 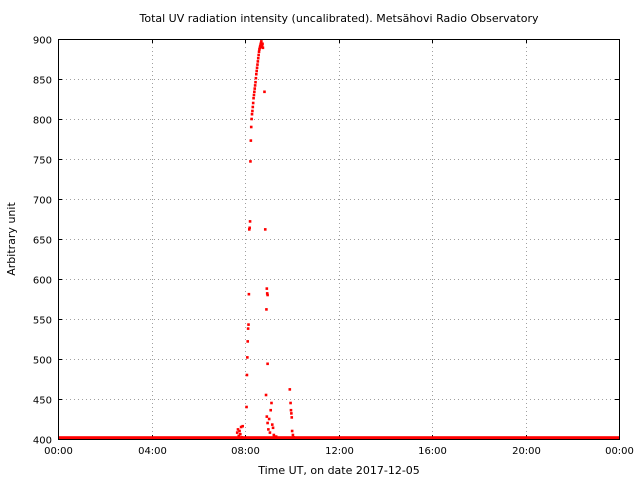 I want to click on x-tick-label: 08:00, so click(x=245, y=451).